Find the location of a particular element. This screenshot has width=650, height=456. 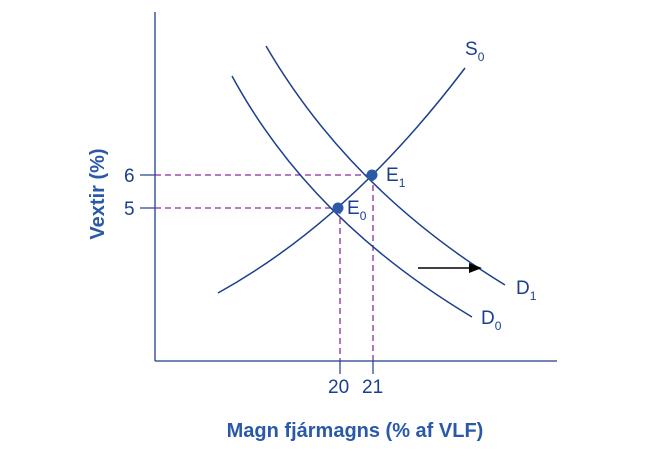

label-d0-name: D is located at coordinates (488, 318).